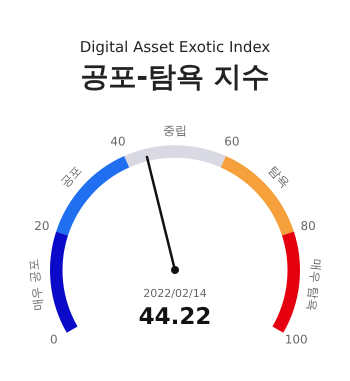  Describe the element at coordinates (175, 130) in the screenshot. I see `slice-label: 중립` at that location.